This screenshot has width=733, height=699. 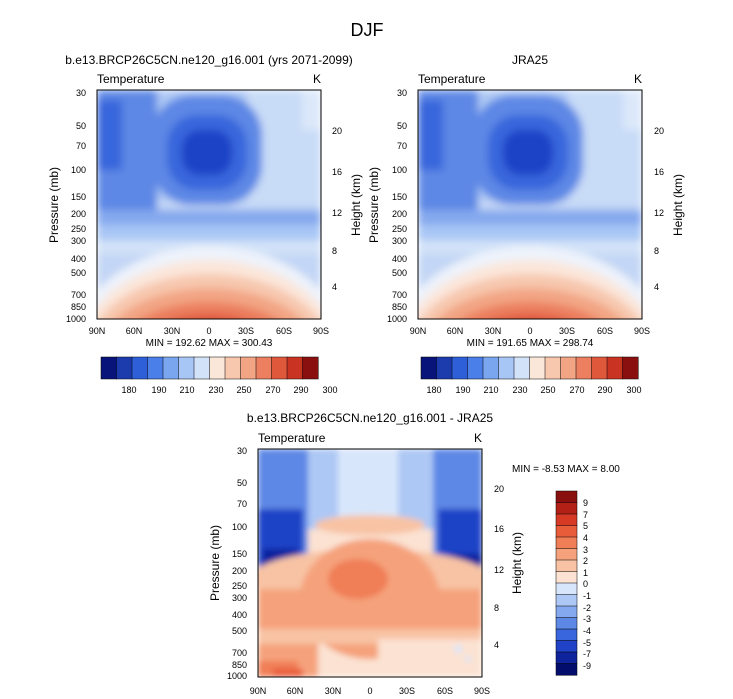 I want to click on panel3-x-ticks: 90N 60N 30N 0 30S 60S 90S, so click(x=370, y=691).